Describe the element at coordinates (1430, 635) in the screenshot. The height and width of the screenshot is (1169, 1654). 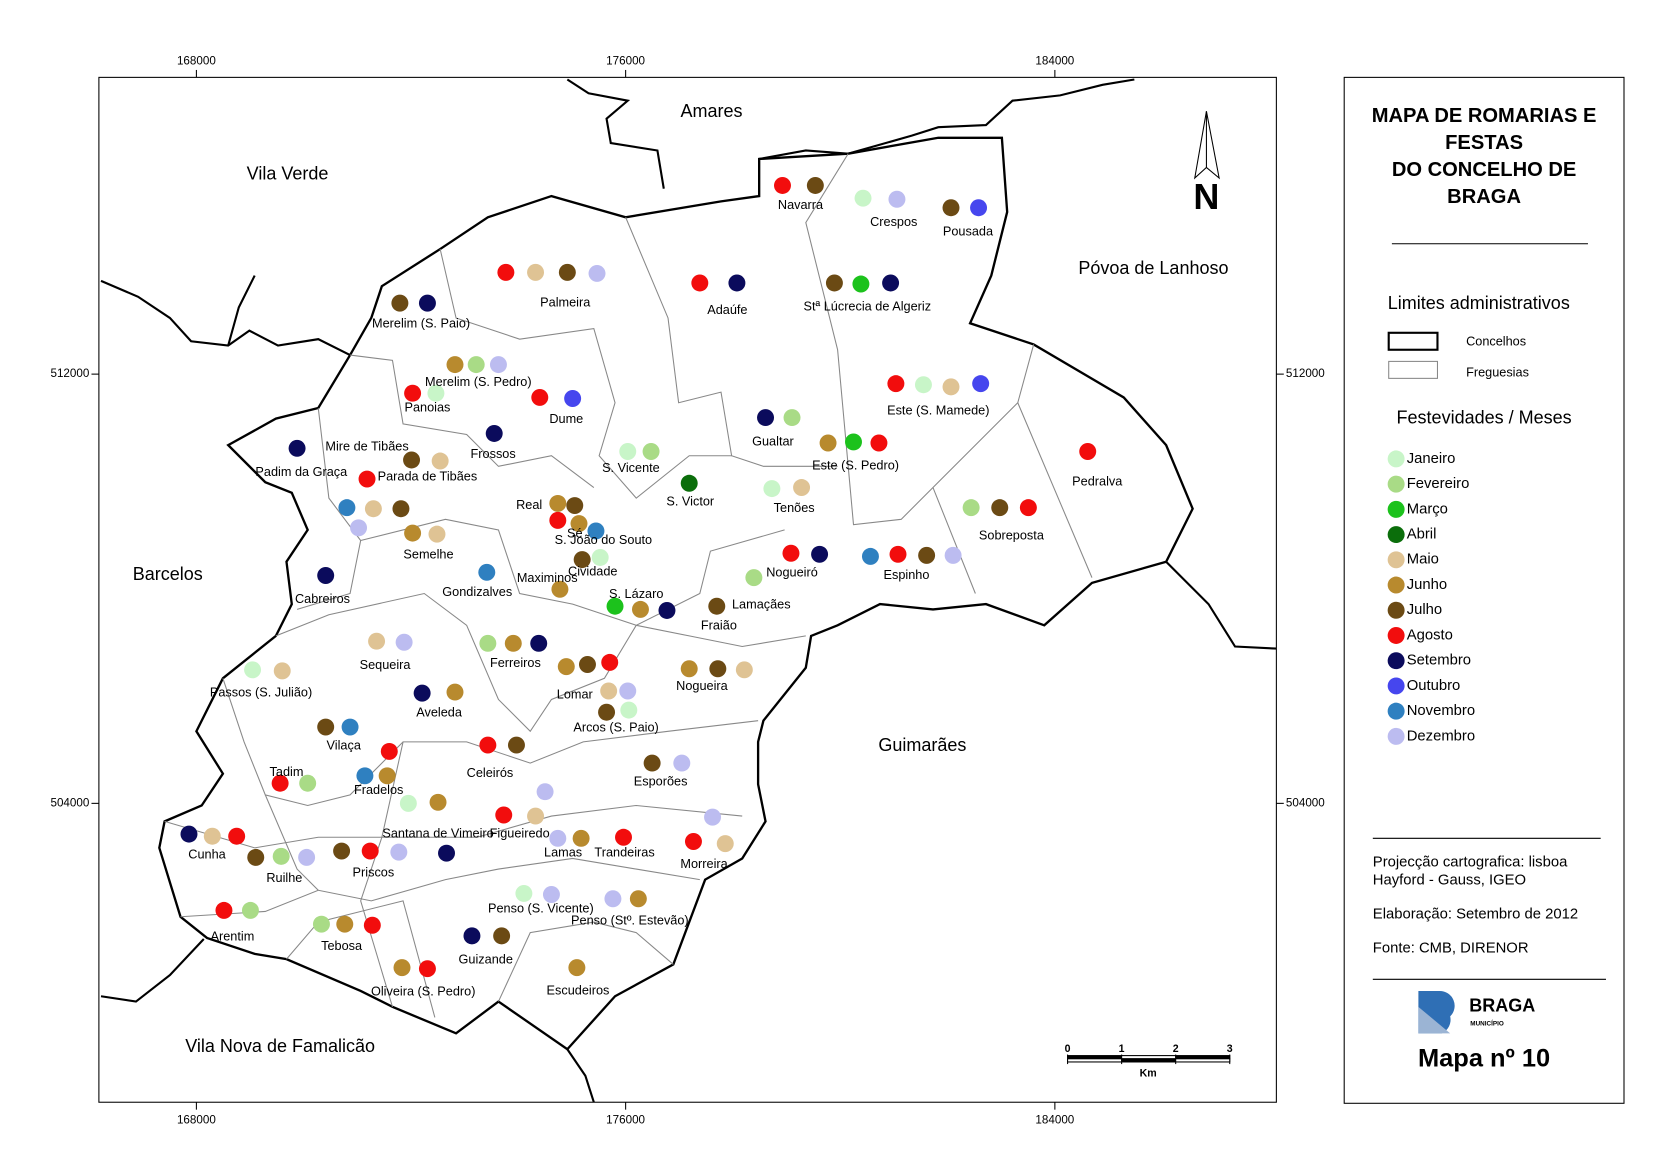
I see `legend-item: Agosto` at that location.